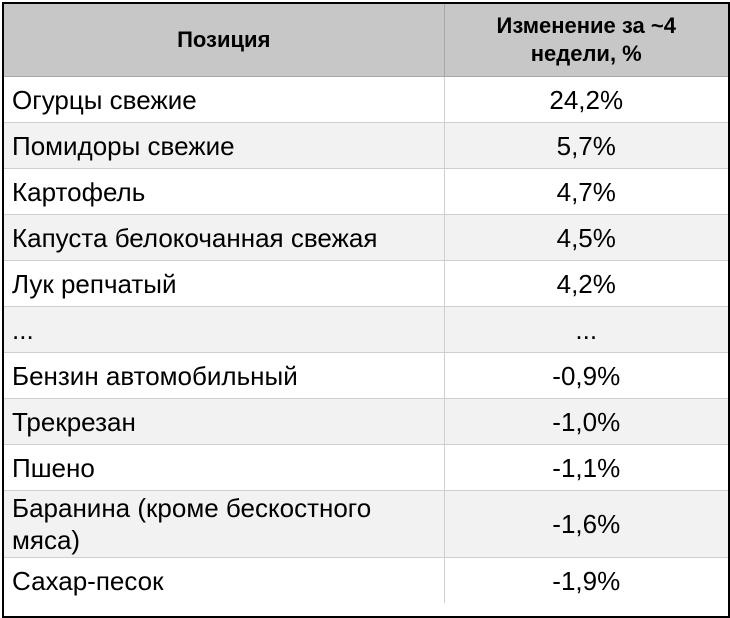  I want to click on row-value: -1,0%, so click(586, 421).